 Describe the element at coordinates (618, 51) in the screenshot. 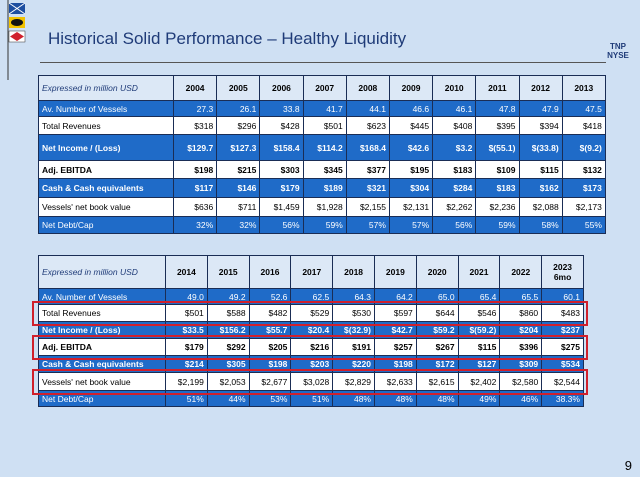

I see `company-logo: TNP NYSE` at that location.